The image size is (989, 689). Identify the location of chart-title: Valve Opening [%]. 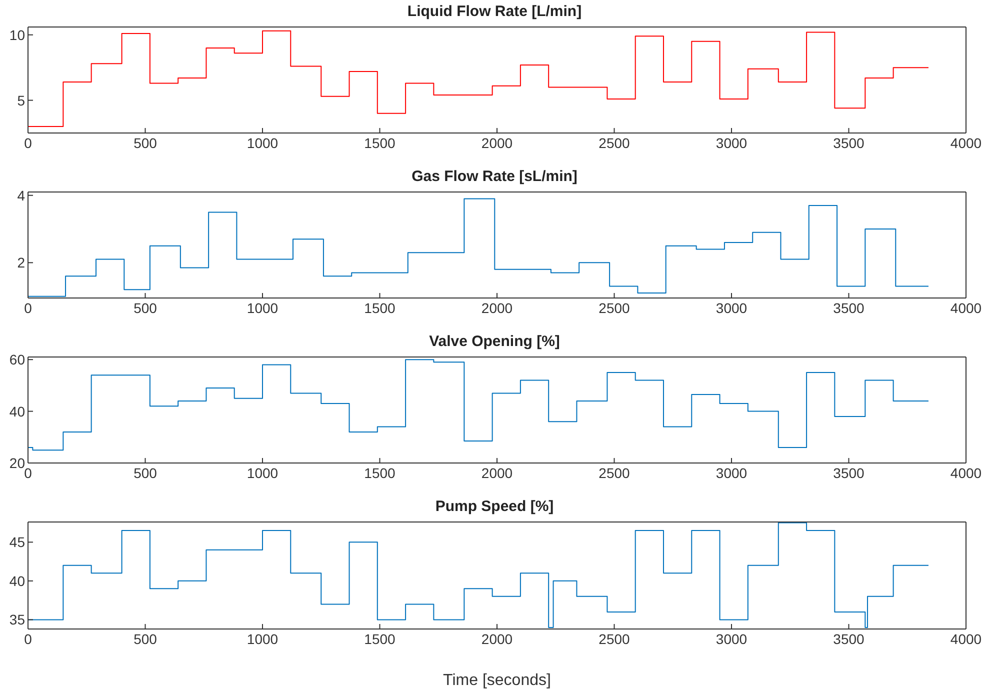
(494, 341).